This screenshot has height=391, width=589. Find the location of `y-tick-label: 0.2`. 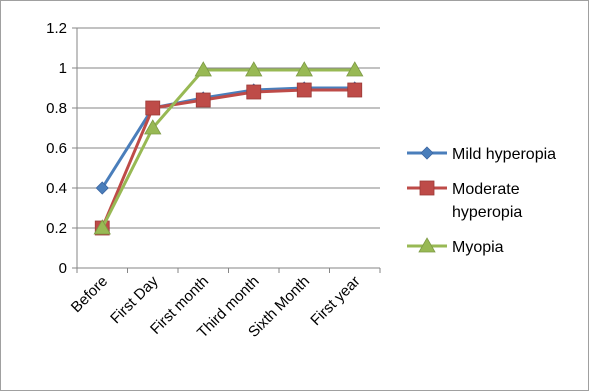

y-tick-label: 0.2 is located at coordinates (56, 228).